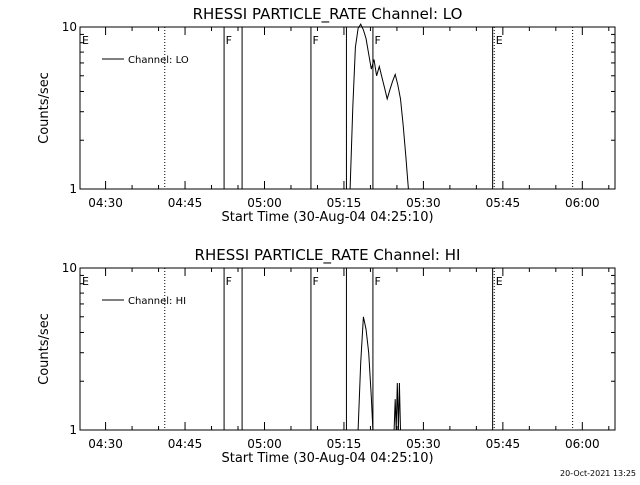  I want to click on footer-timestamp: 20-Oct-2021 13:25, so click(598, 473).